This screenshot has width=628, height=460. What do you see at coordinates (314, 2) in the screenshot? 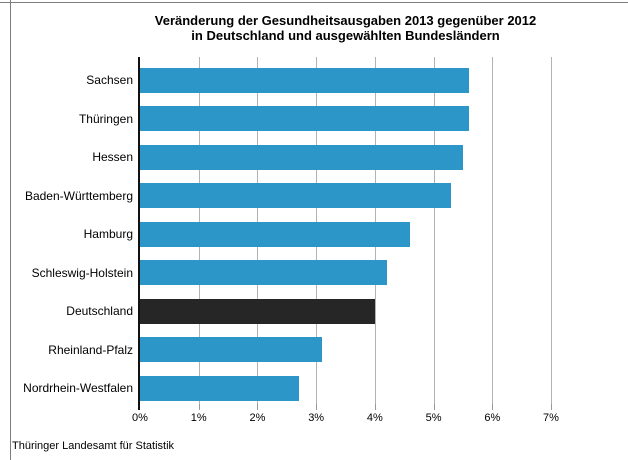
I see `frame-border-top` at bounding box center [314, 2].